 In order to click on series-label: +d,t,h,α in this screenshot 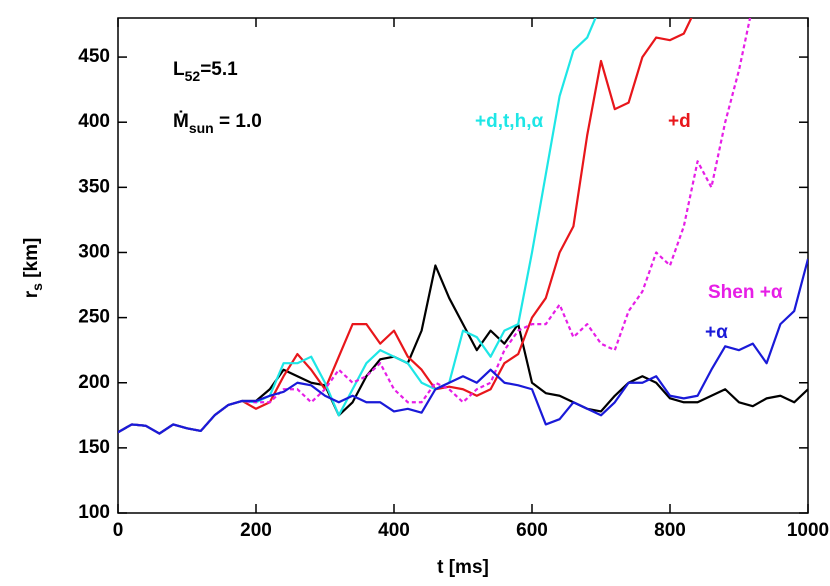, I will do `click(509, 121)`.